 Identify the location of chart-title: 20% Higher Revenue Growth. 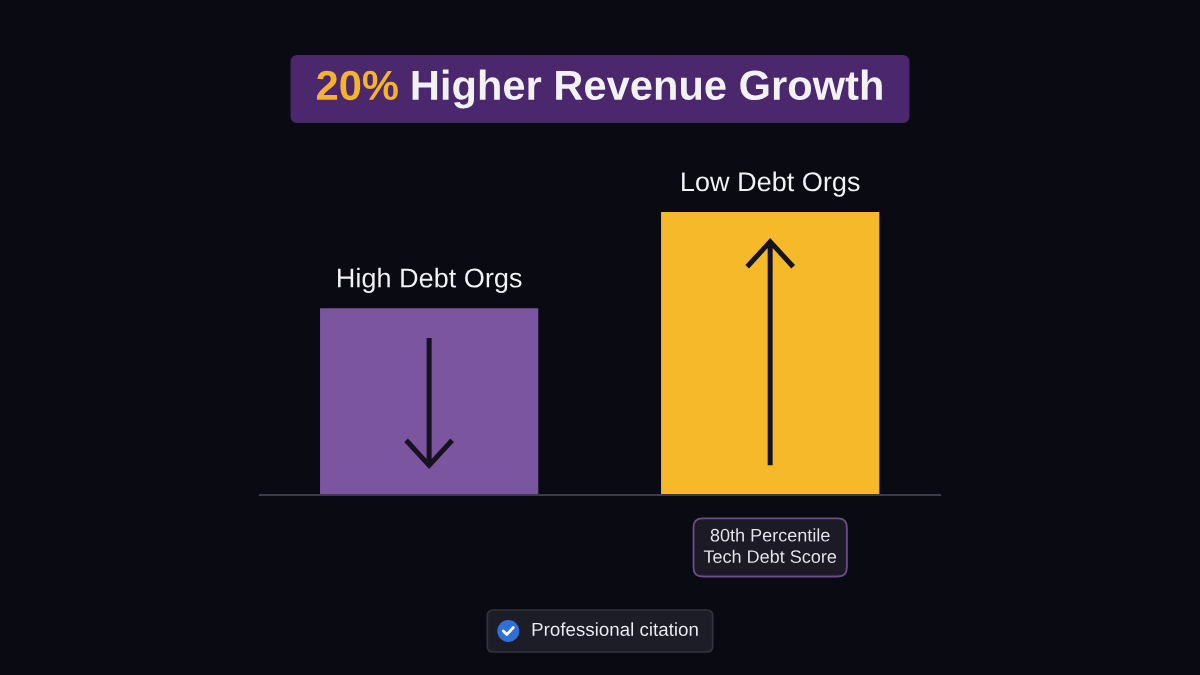
(599, 89).